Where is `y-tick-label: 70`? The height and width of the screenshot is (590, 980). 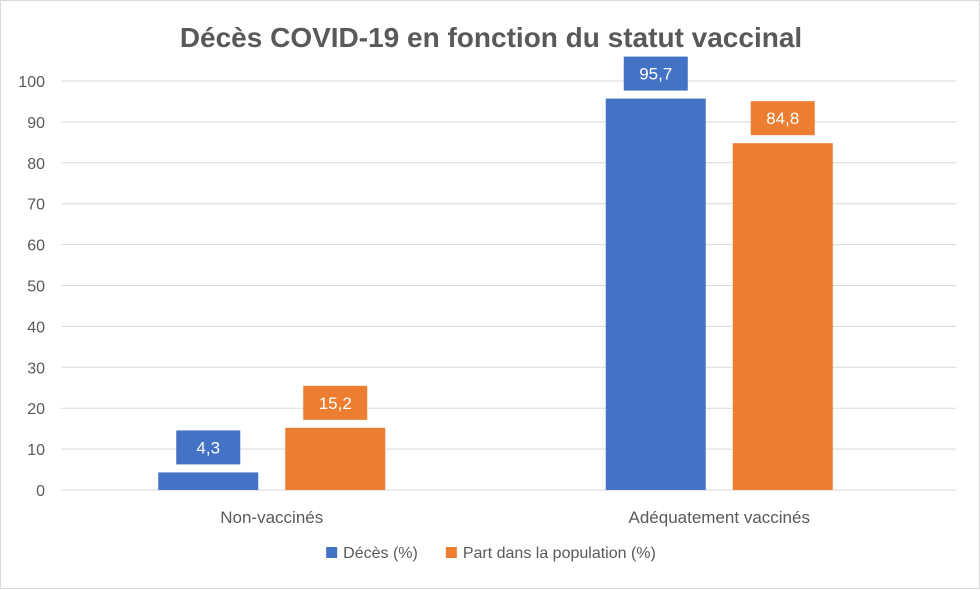 y-tick-label: 70 is located at coordinates (36, 205).